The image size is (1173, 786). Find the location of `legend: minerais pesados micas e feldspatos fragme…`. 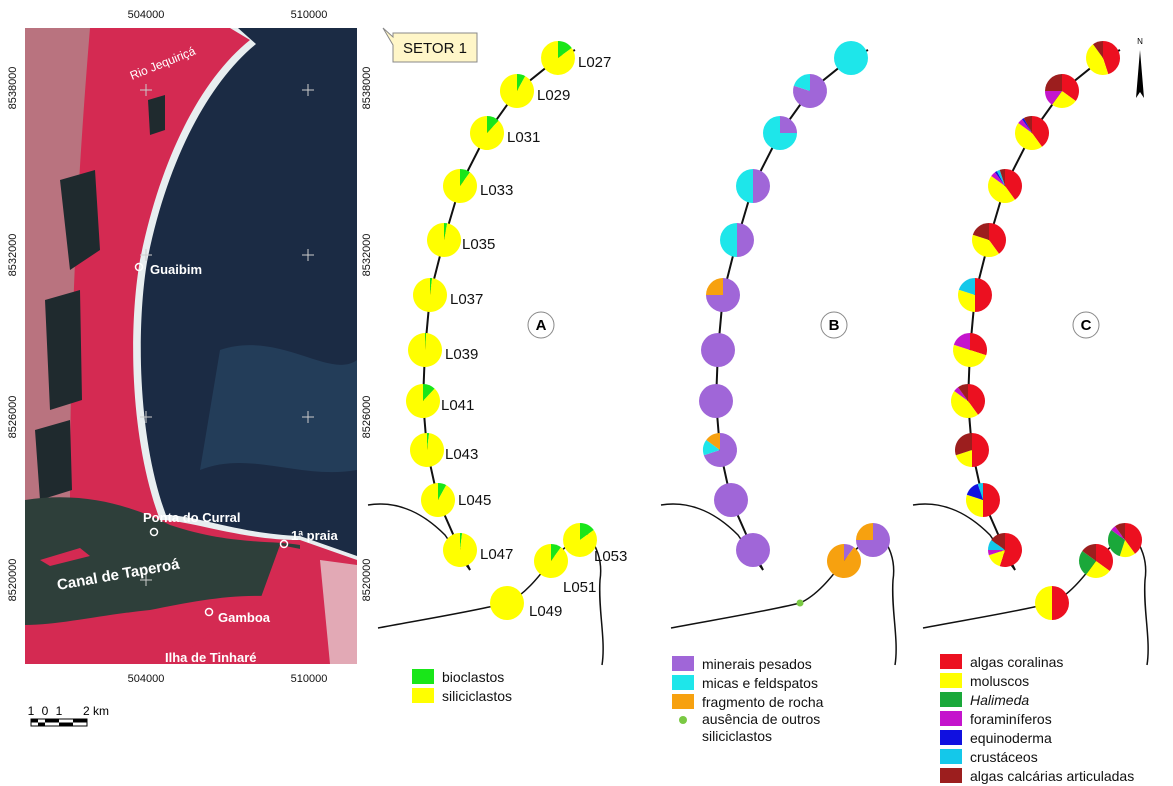

legend: minerais pesados micas e feldspatos fragme… is located at coordinates (747, 700).